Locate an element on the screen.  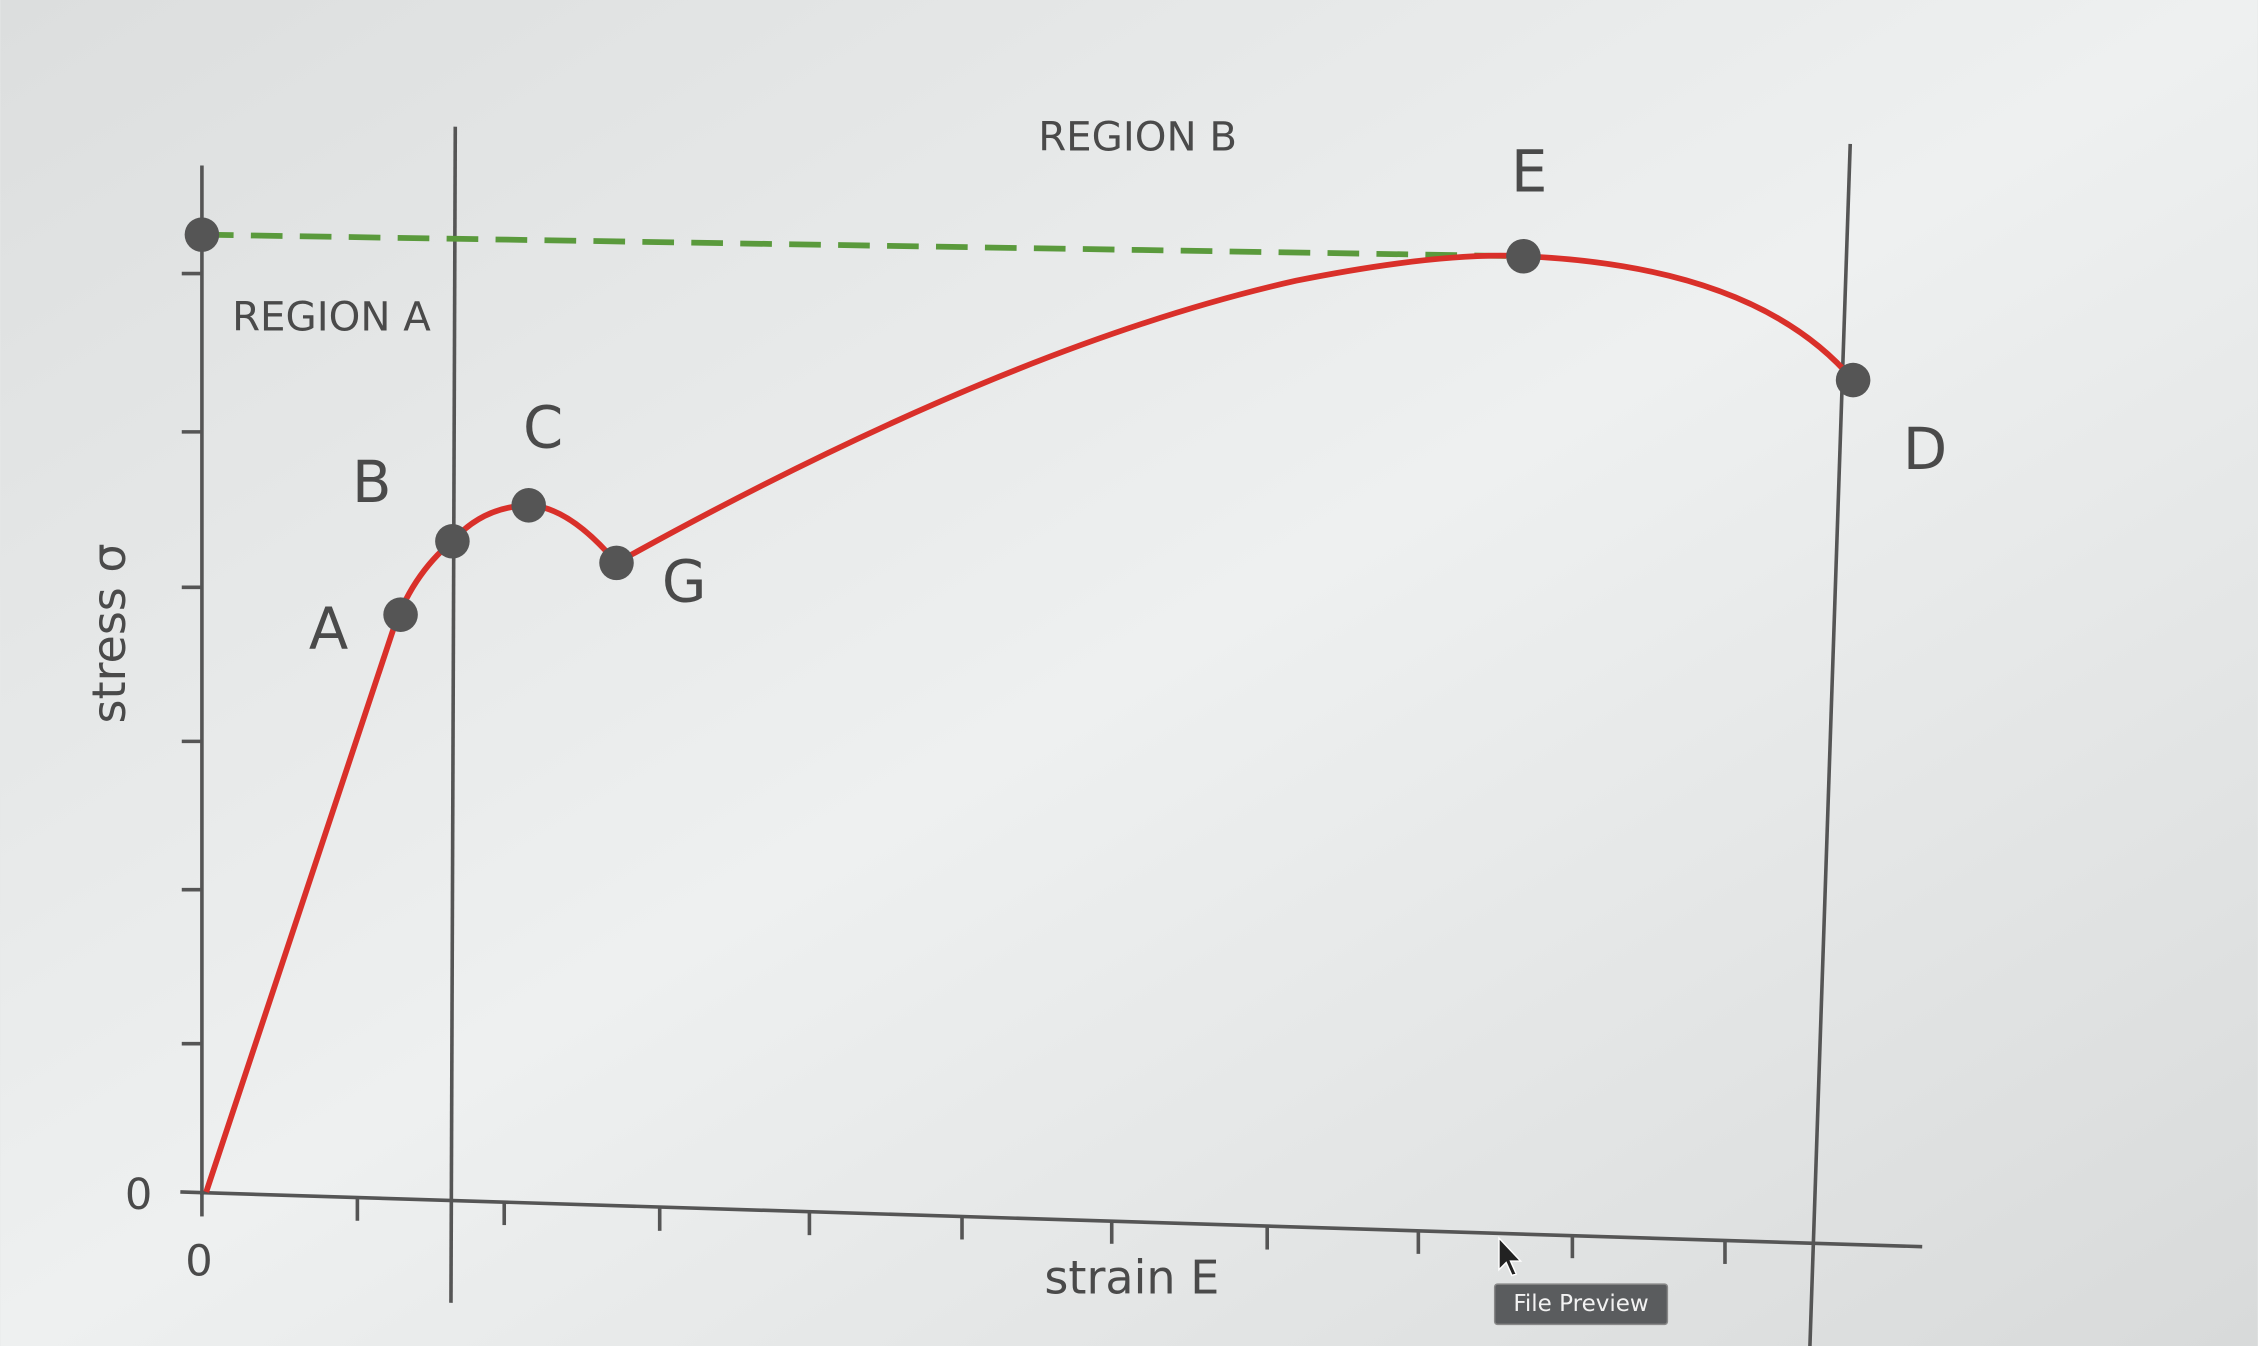
cursor is located at coordinates (1510, 1256).